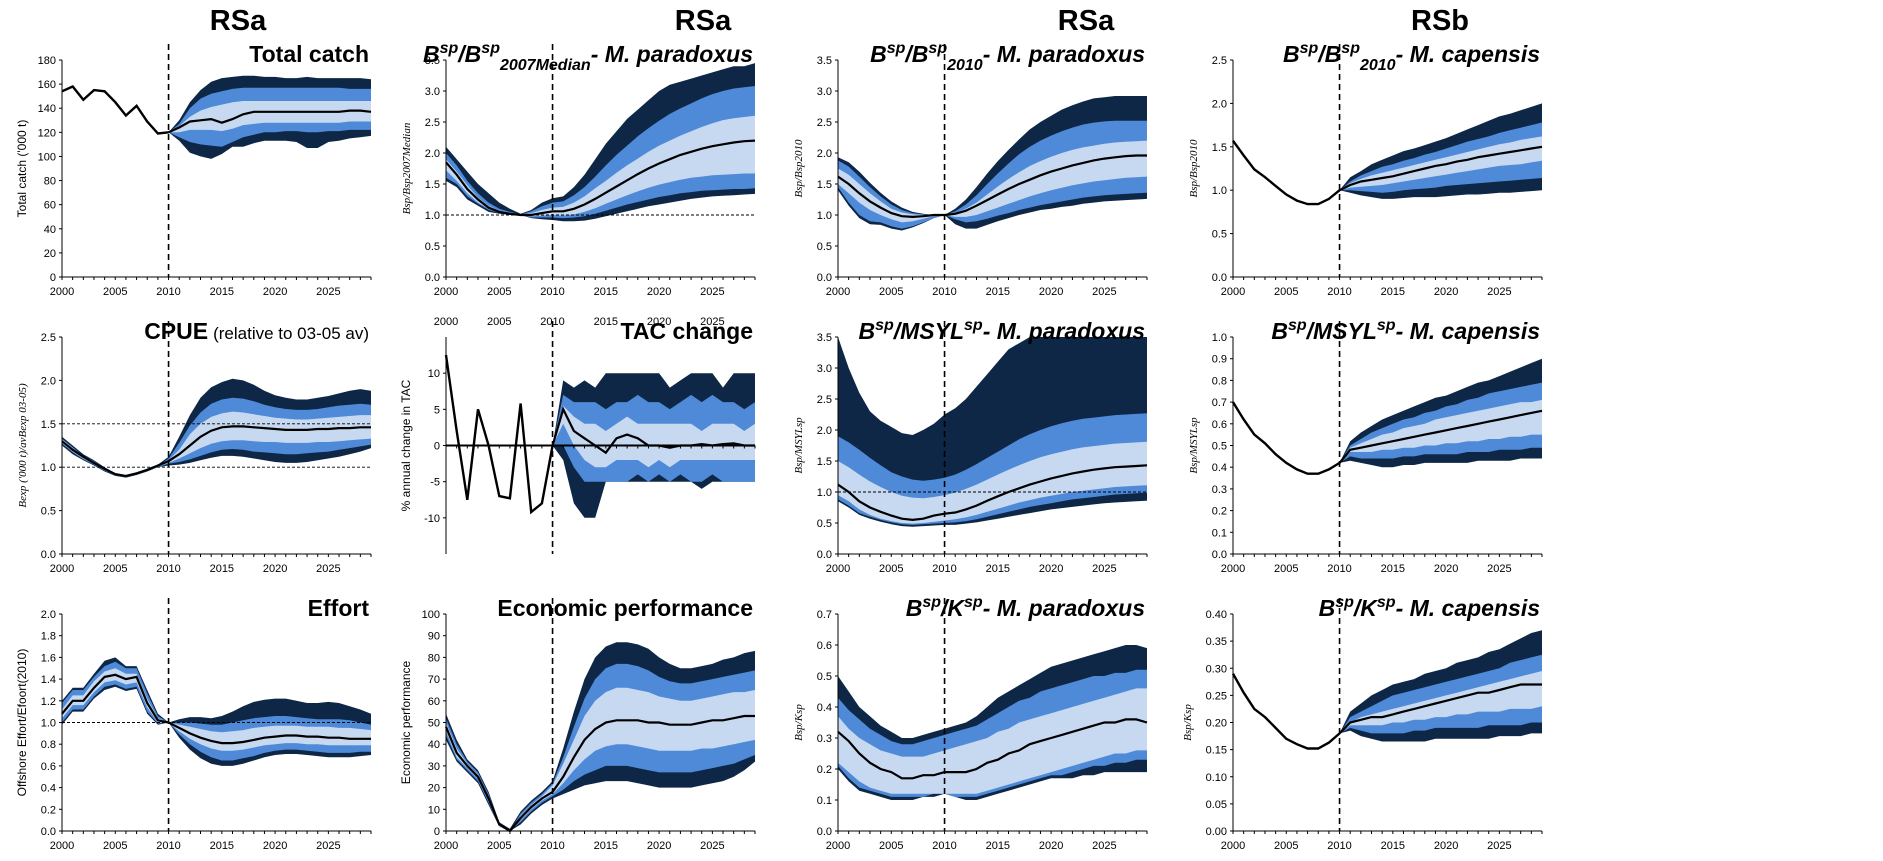 The image size is (1883, 861). Describe the element at coordinates (48, 745) in the screenshot. I see `y-tick-label: 0.8` at that location.